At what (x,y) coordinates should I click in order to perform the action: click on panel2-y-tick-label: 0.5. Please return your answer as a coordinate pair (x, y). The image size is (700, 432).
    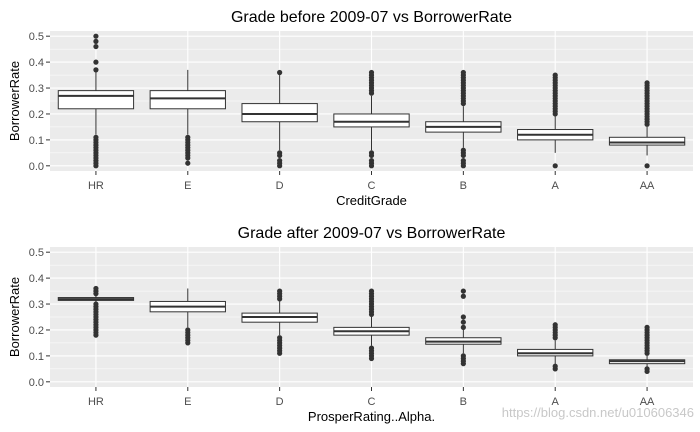
    Looking at the image, I should click on (36, 253).